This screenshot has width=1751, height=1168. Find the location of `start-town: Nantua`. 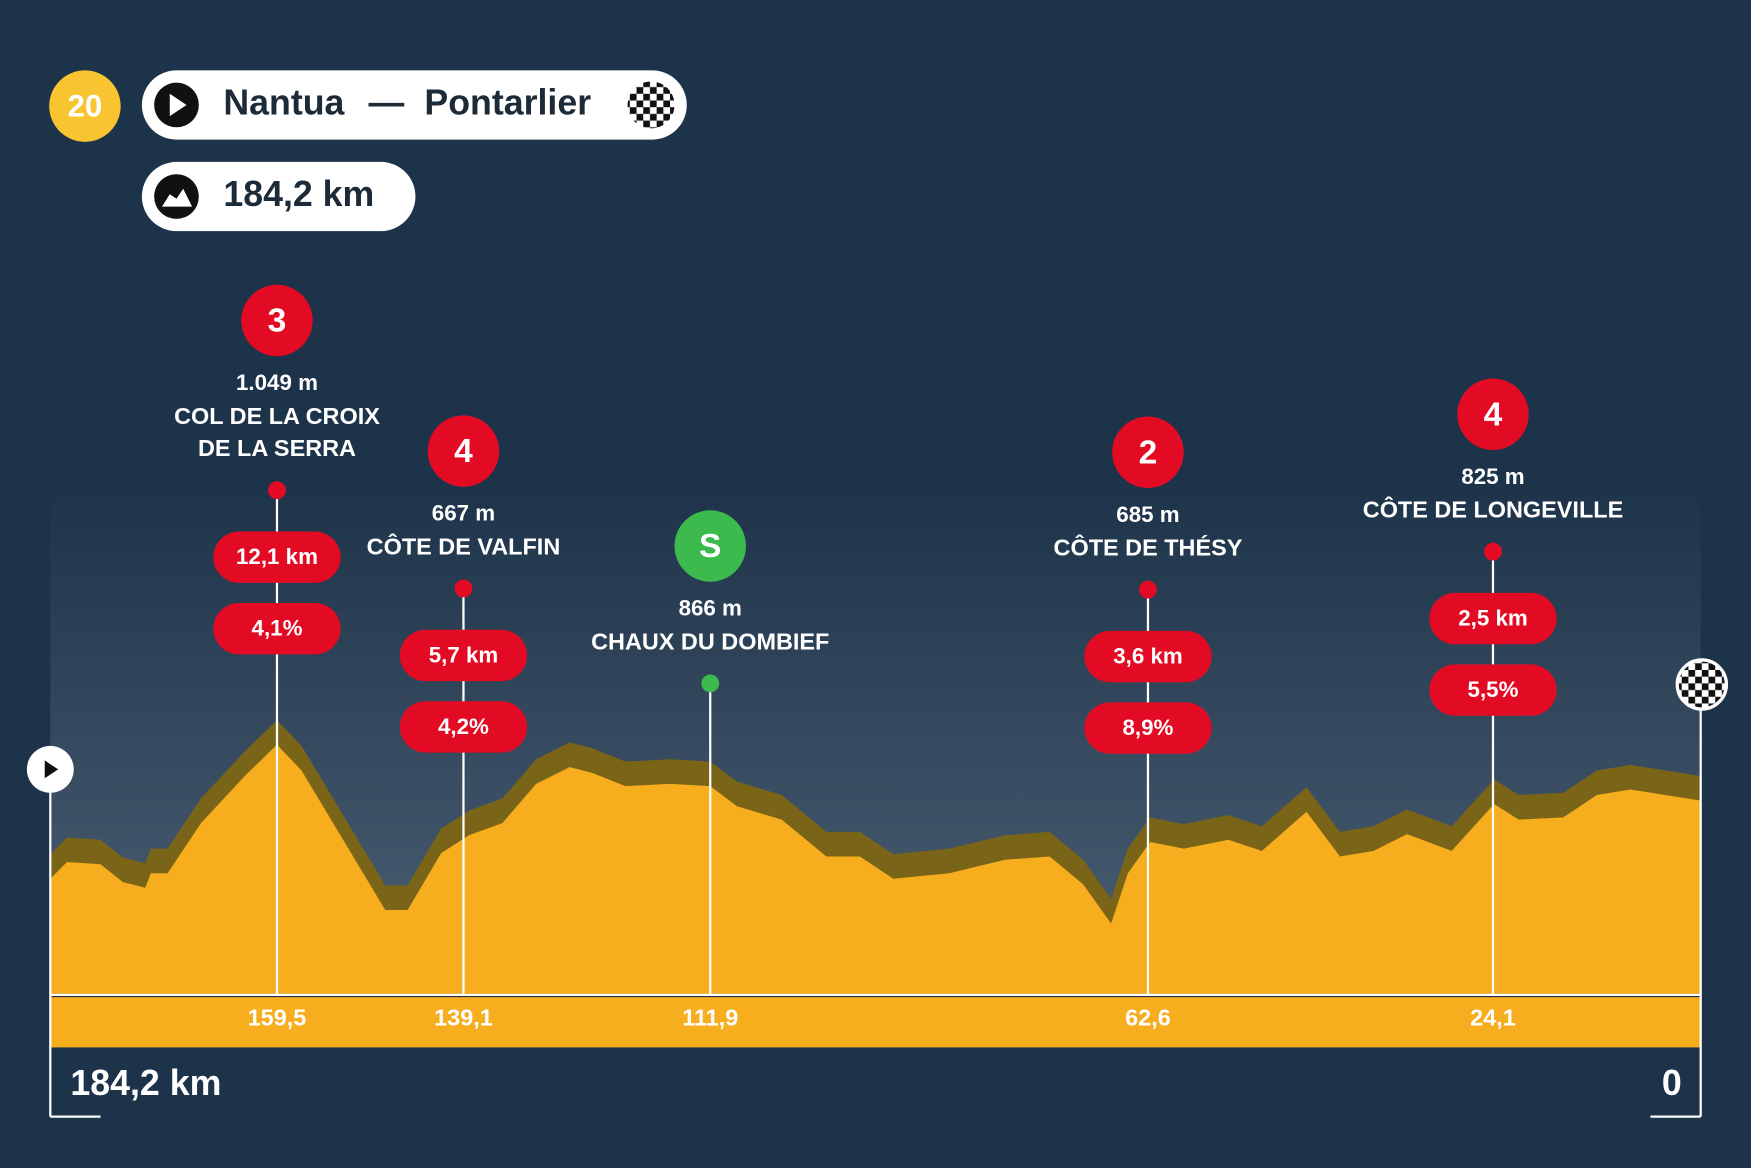

start-town: Nantua is located at coordinates (284, 102).